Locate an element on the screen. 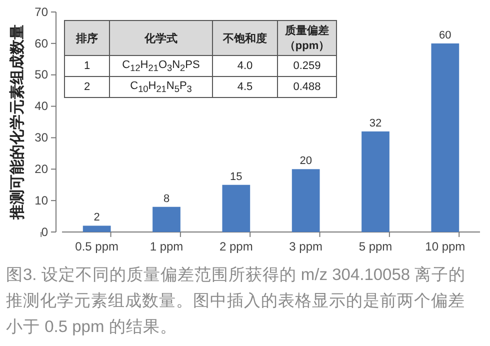 The height and width of the screenshot is (346, 490). x-tick-label: 3 ppm is located at coordinates (306, 247).